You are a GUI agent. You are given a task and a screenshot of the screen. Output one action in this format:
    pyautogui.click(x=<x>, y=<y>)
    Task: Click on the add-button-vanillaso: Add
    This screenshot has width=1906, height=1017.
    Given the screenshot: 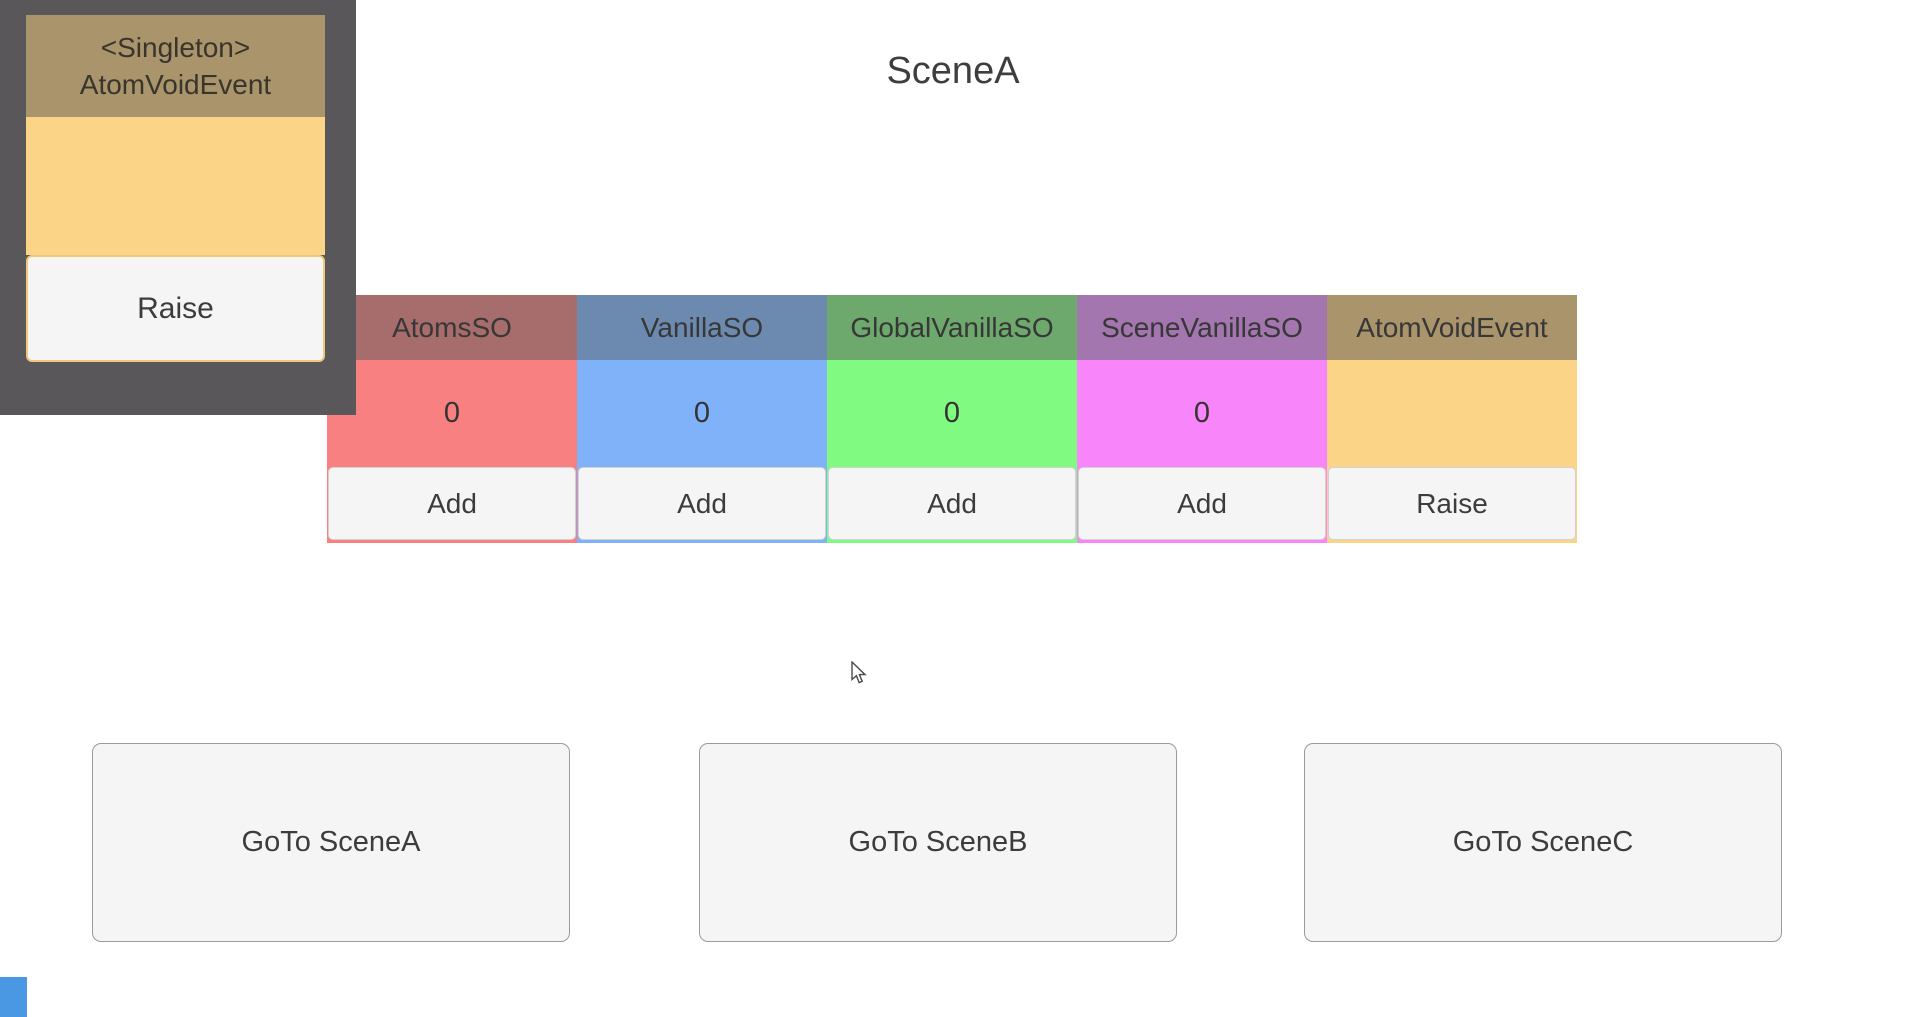 What is the action you would take?
    pyautogui.click(x=702, y=503)
    